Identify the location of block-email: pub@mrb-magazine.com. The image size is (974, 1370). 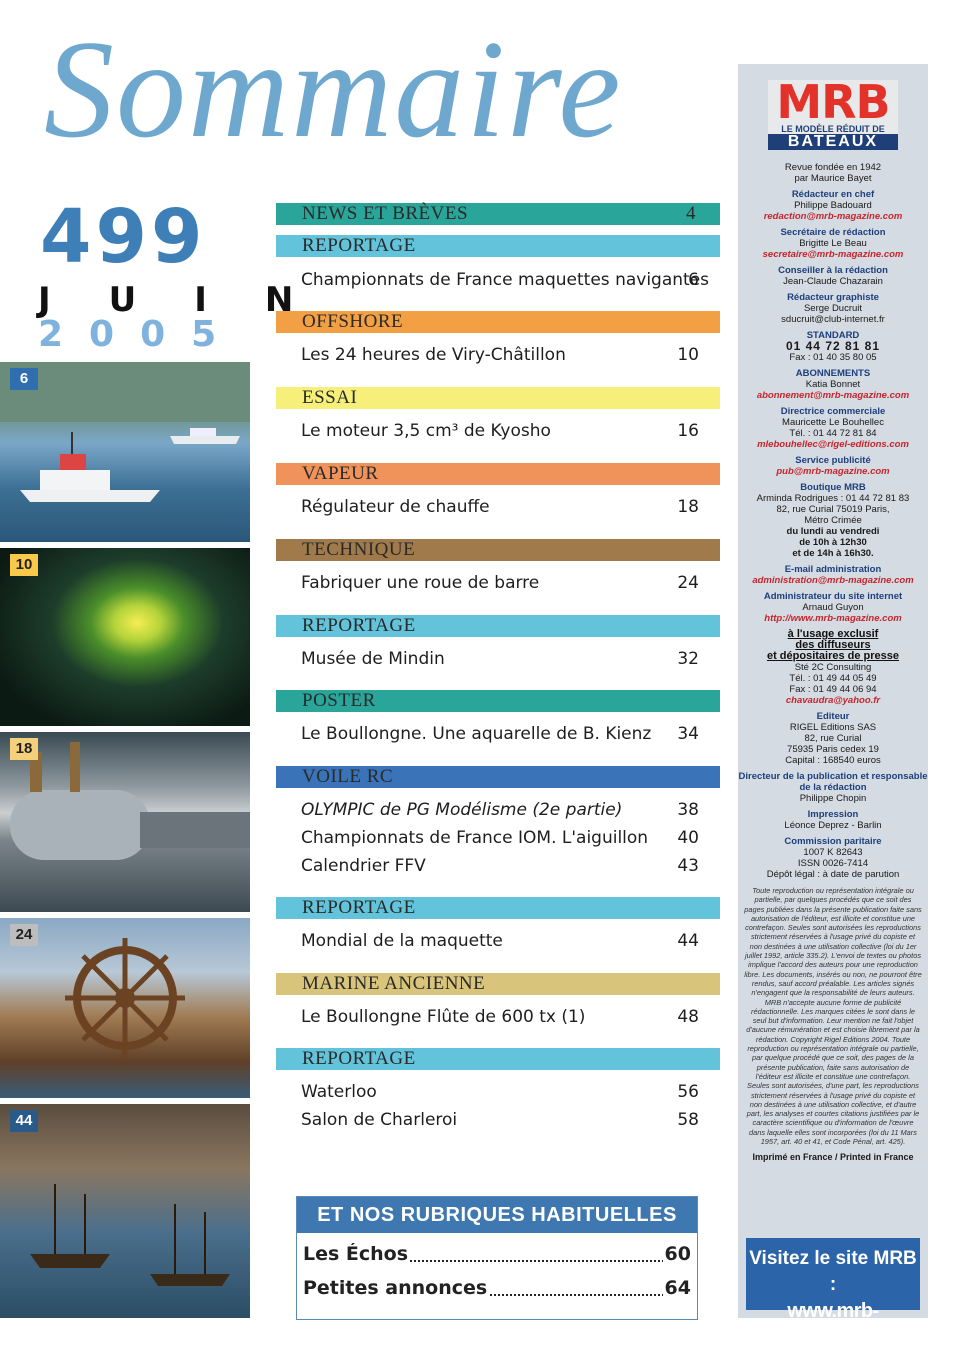
(833, 471).